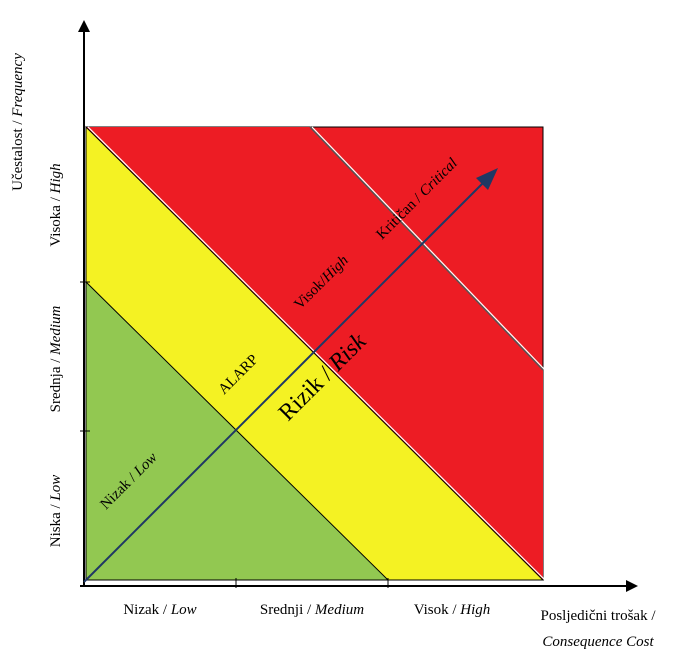  I want to click on x-axis-title-line1: Posljedični trošak /, so click(599, 616).